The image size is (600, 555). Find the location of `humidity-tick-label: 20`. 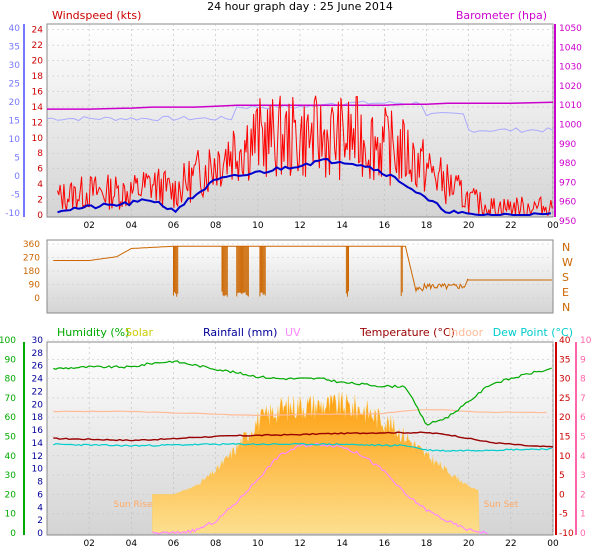

humidity-tick-label: 20 is located at coordinates (11, 495).